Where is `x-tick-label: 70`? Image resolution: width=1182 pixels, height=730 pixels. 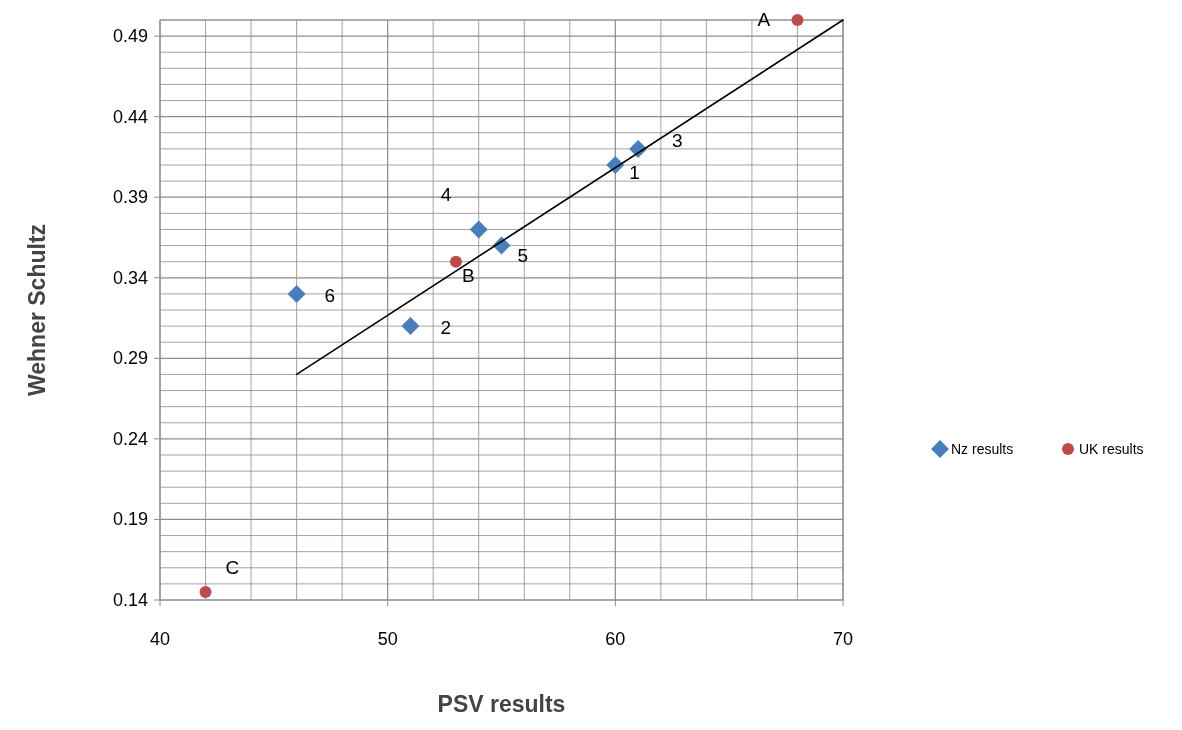
x-tick-label: 70 is located at coordinates (843, 639).